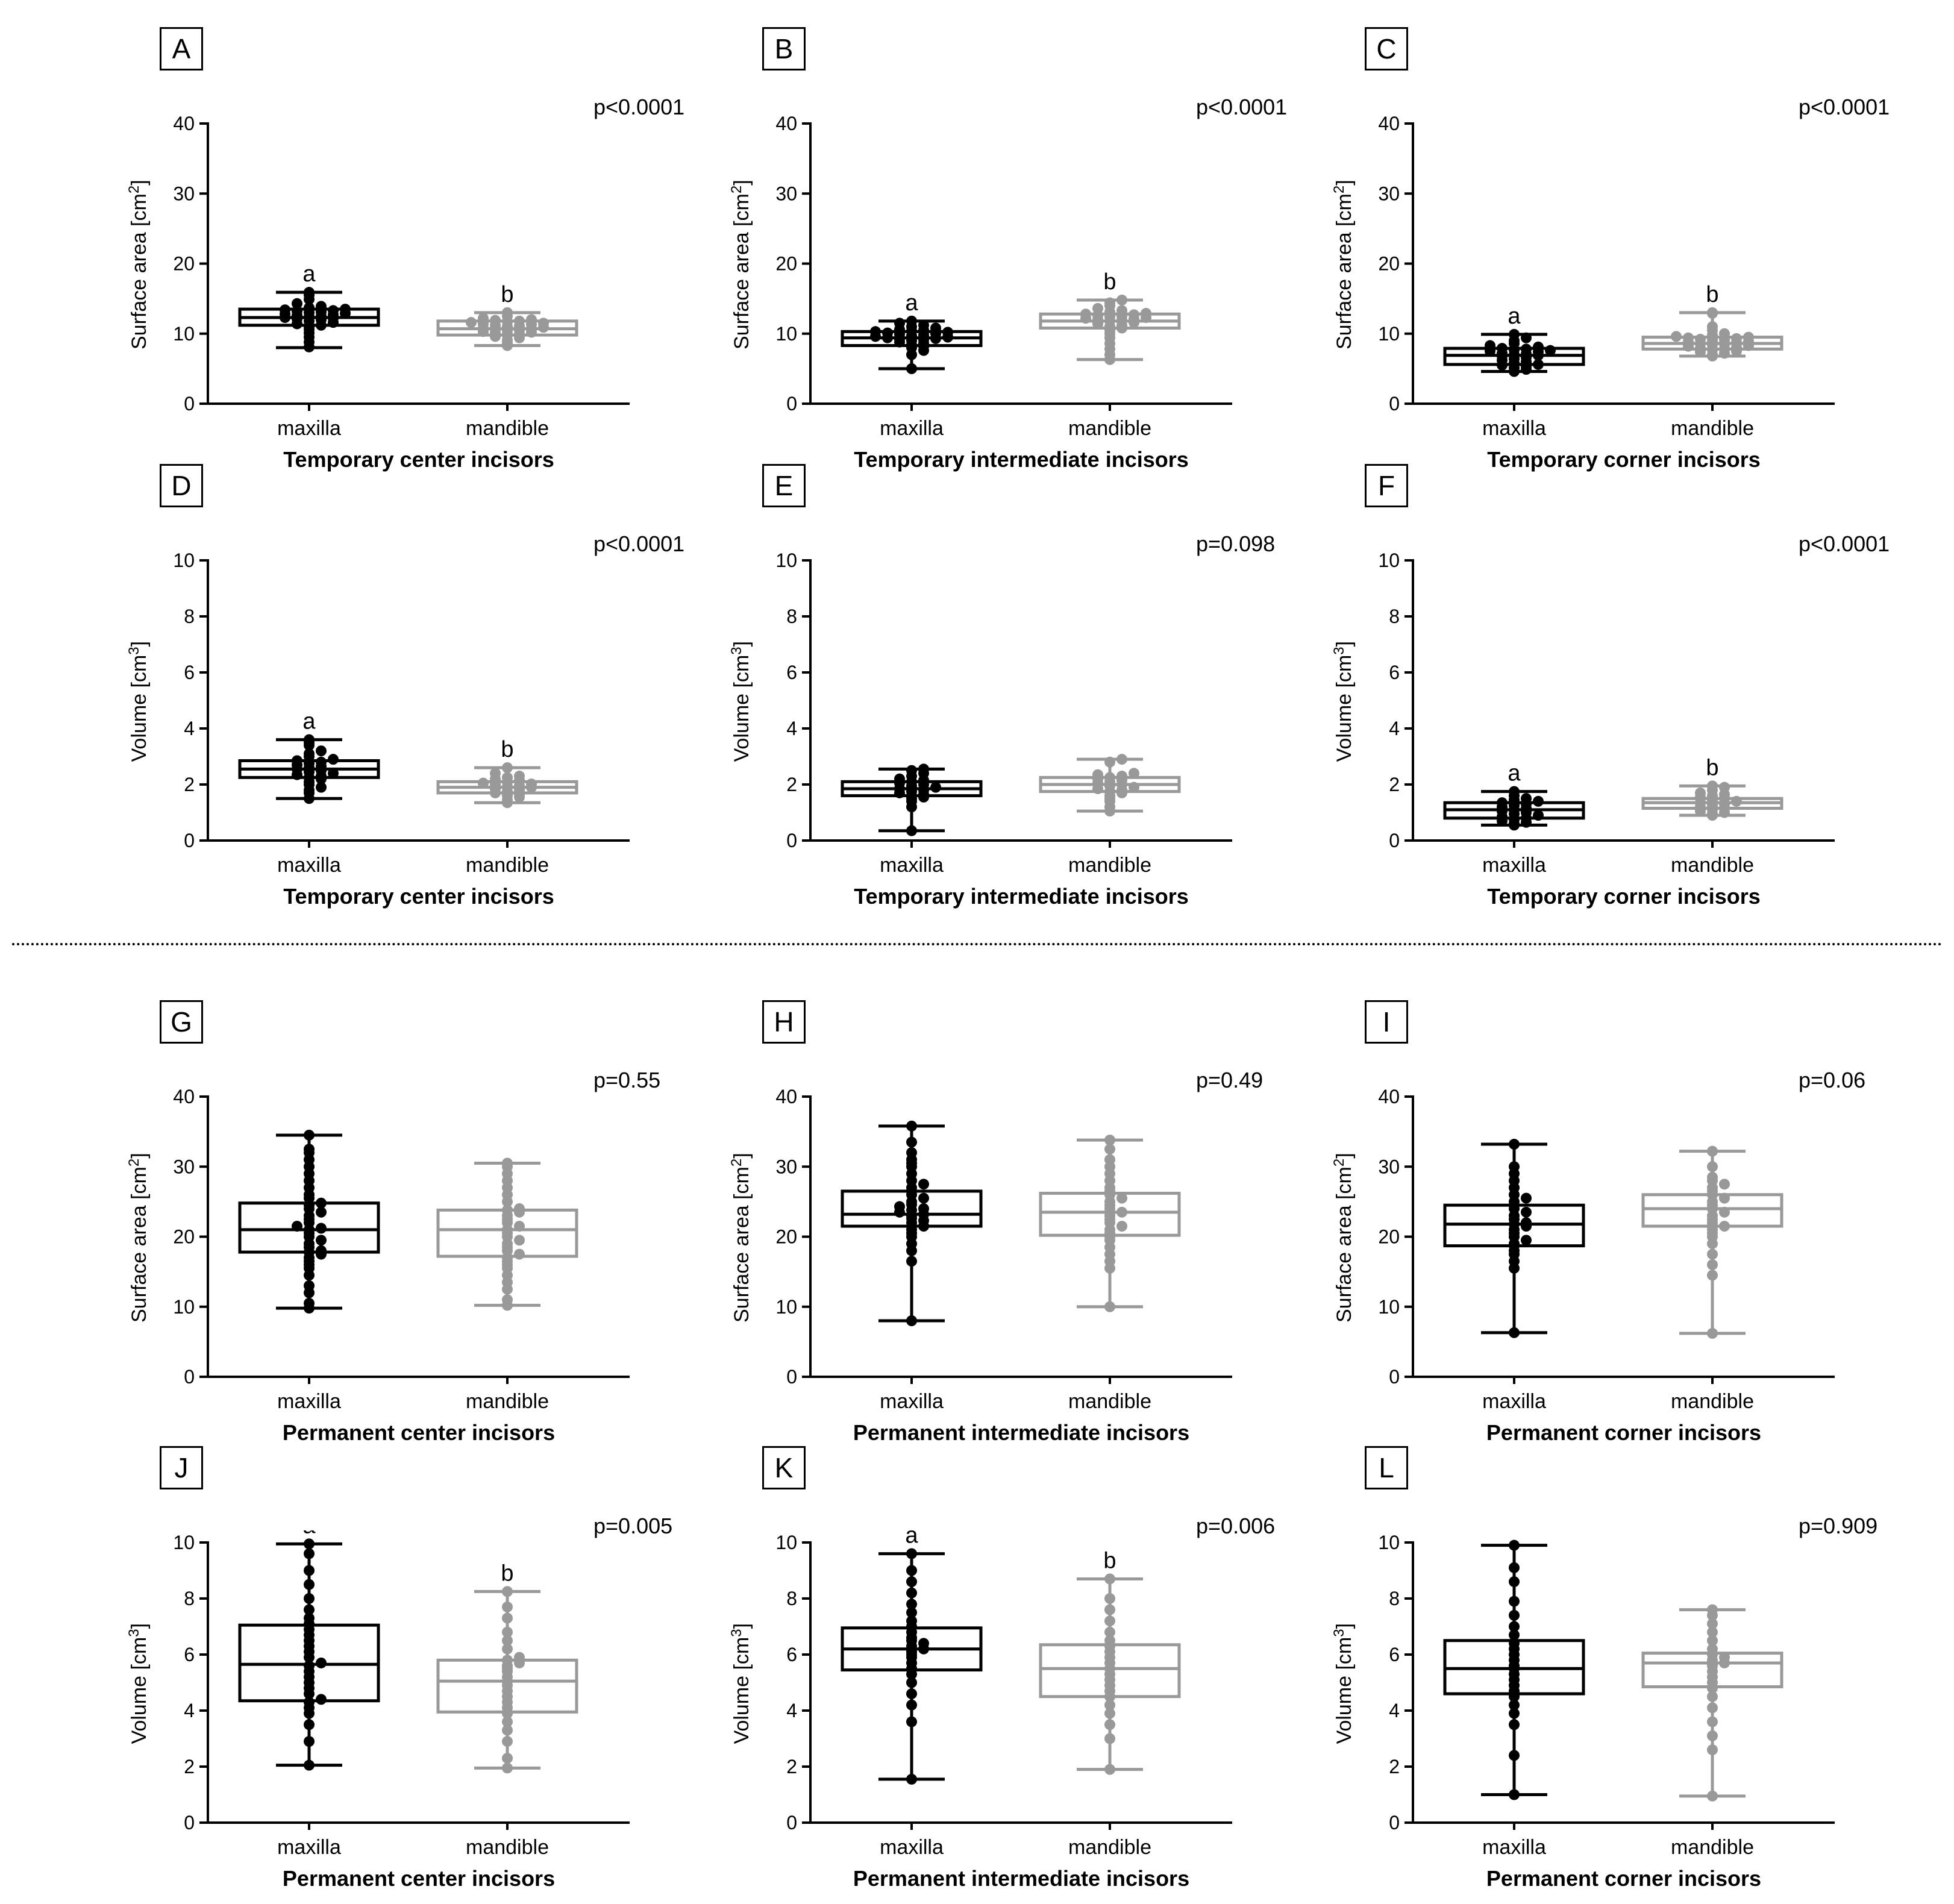 This screenshot has height=1904, width=1954. I want to click on p-value: p=0.909, so click(1839, 1526).